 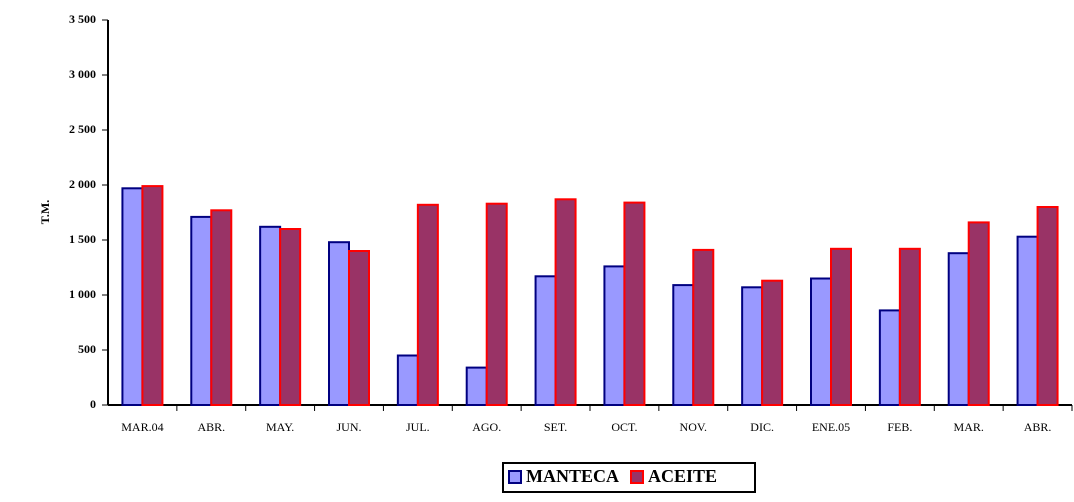 What do you see at coordinates (899, 427) in the screenshot?
I see `x-tick-label: FEB.` at bounding box center [899, 427].